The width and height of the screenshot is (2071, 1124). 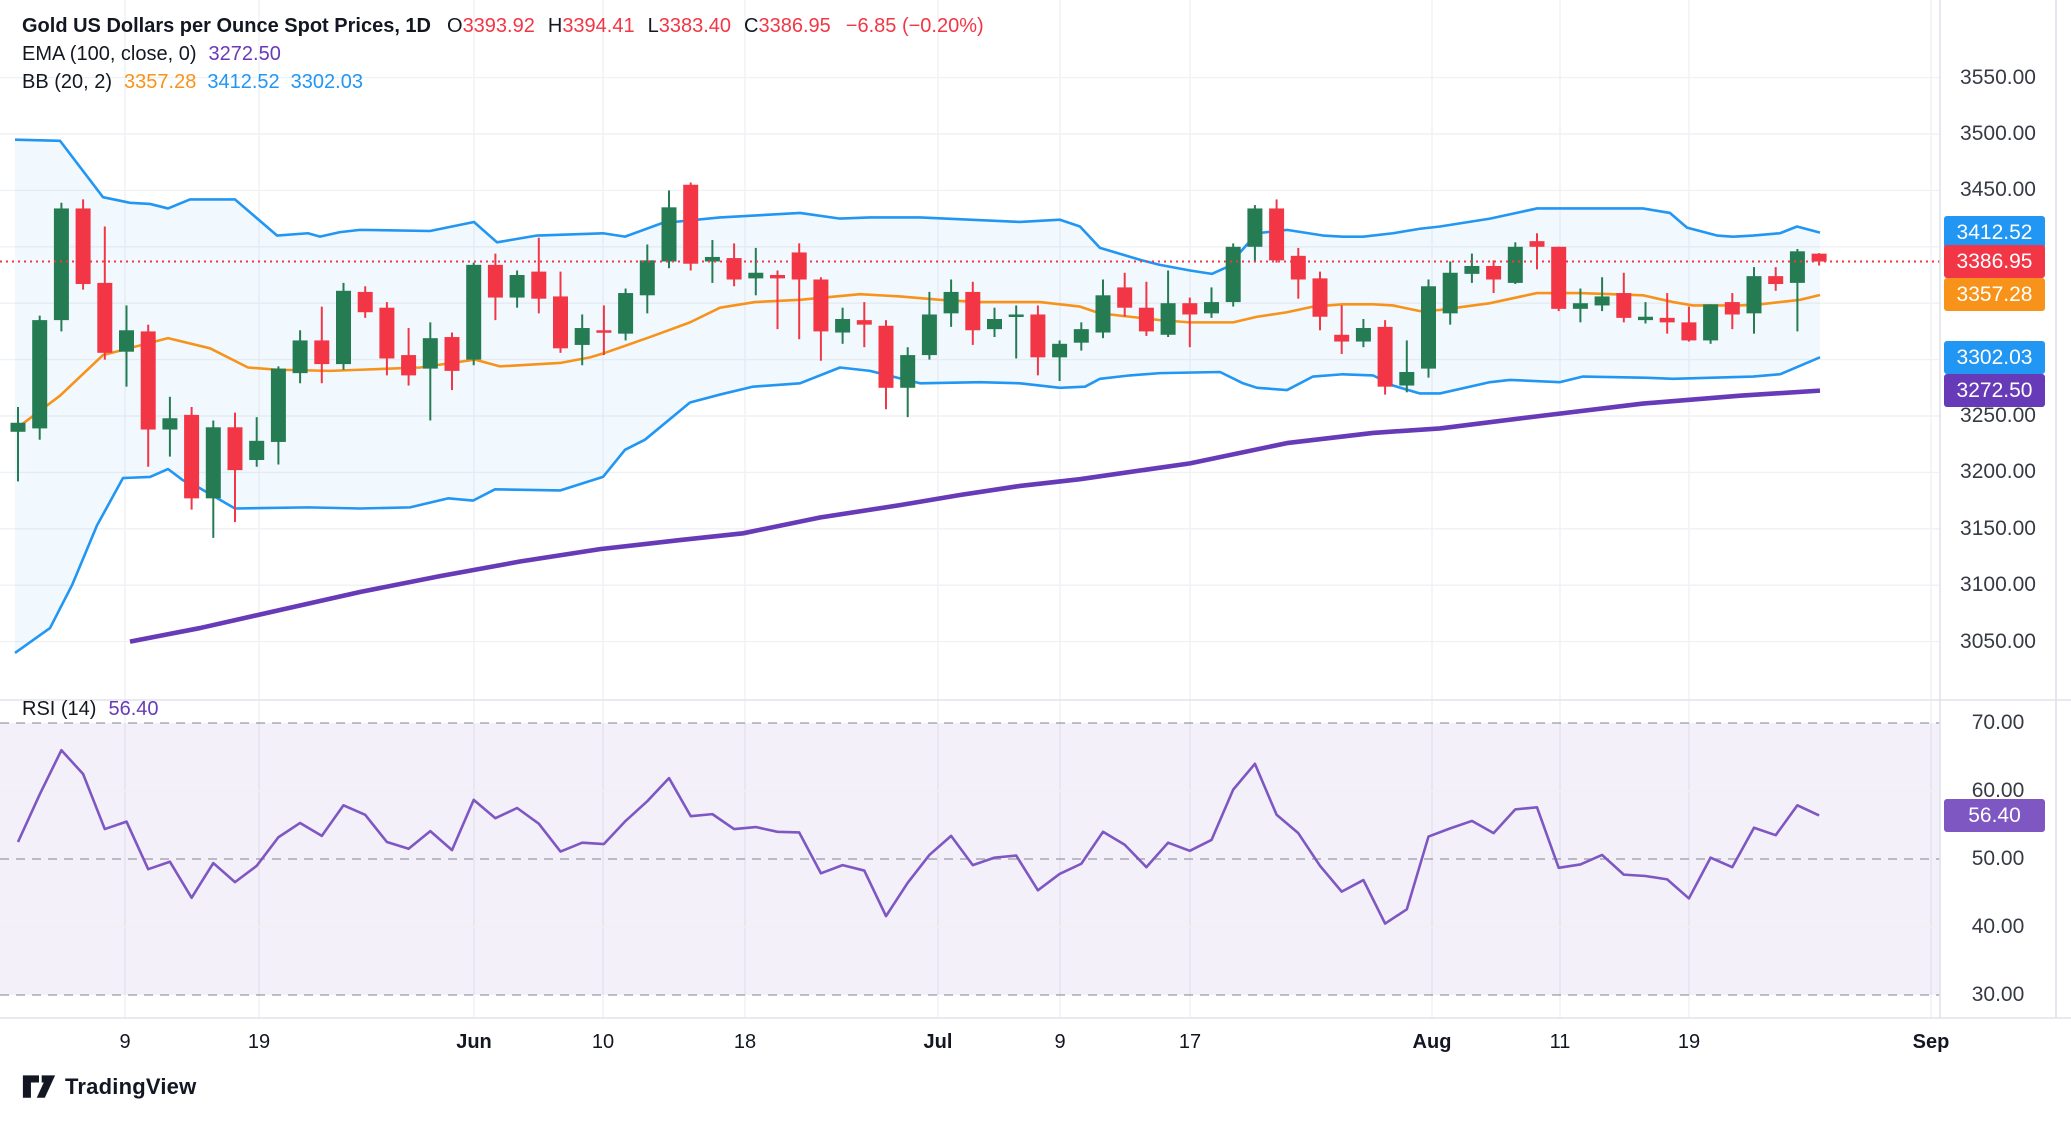 What do you see at coordinates (1998, 994) in the screenshot?
I see `rsi-tick-label: 30.00` at bounding box center [1998, 994].